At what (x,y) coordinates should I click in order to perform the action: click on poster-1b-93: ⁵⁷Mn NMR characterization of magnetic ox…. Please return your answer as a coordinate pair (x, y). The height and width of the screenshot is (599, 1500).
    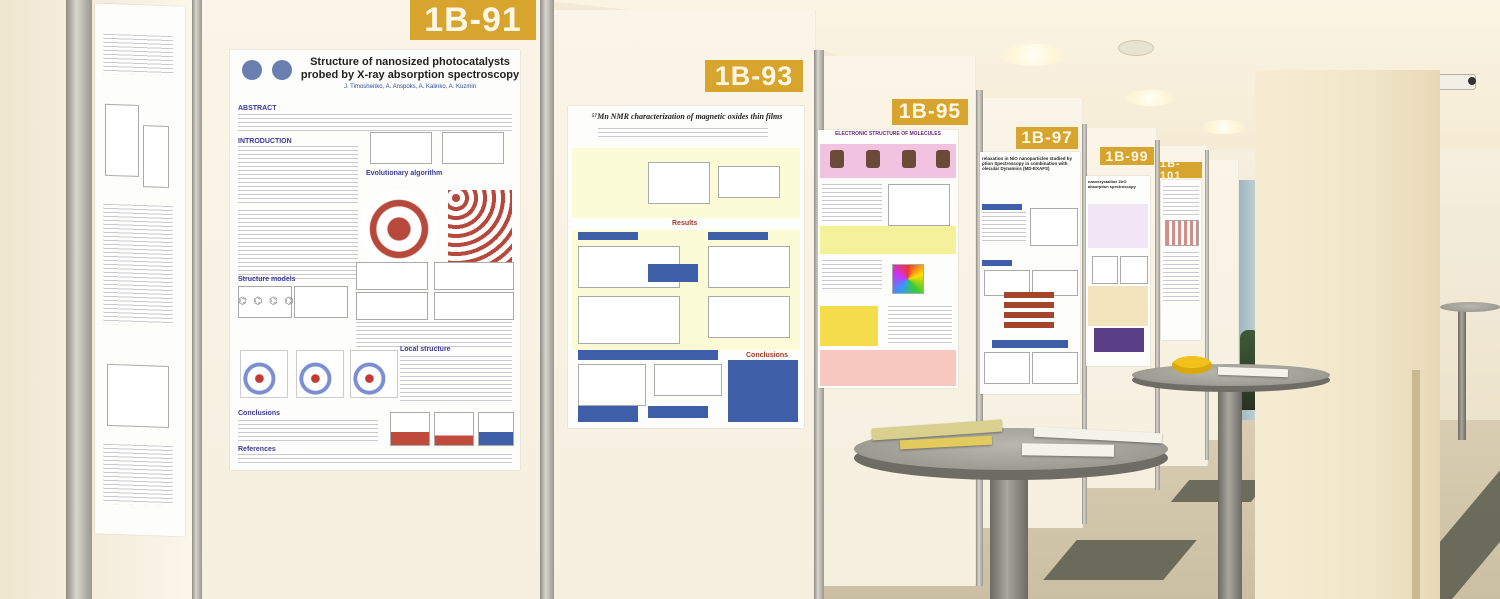
    Looking at the image, I should click on (686, 267).